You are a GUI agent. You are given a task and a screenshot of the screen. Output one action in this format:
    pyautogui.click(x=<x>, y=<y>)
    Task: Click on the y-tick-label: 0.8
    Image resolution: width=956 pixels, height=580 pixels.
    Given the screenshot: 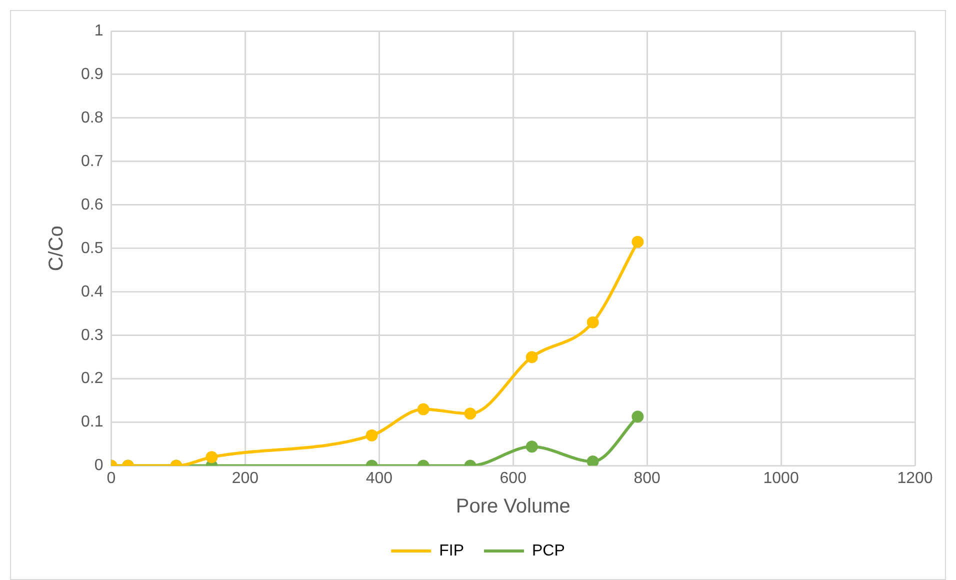 What is the action you would take?
    pyautogui.click(x=92, y=117)
    